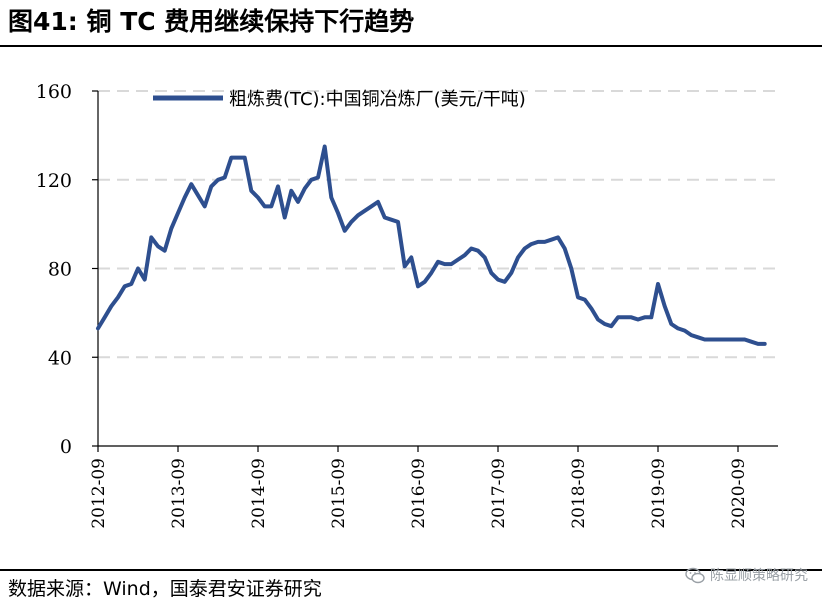 The width and height of the screenshot is (822, 611). I want to click on y-tick-labels: 0 40 80 120 160, so click(54, 269).